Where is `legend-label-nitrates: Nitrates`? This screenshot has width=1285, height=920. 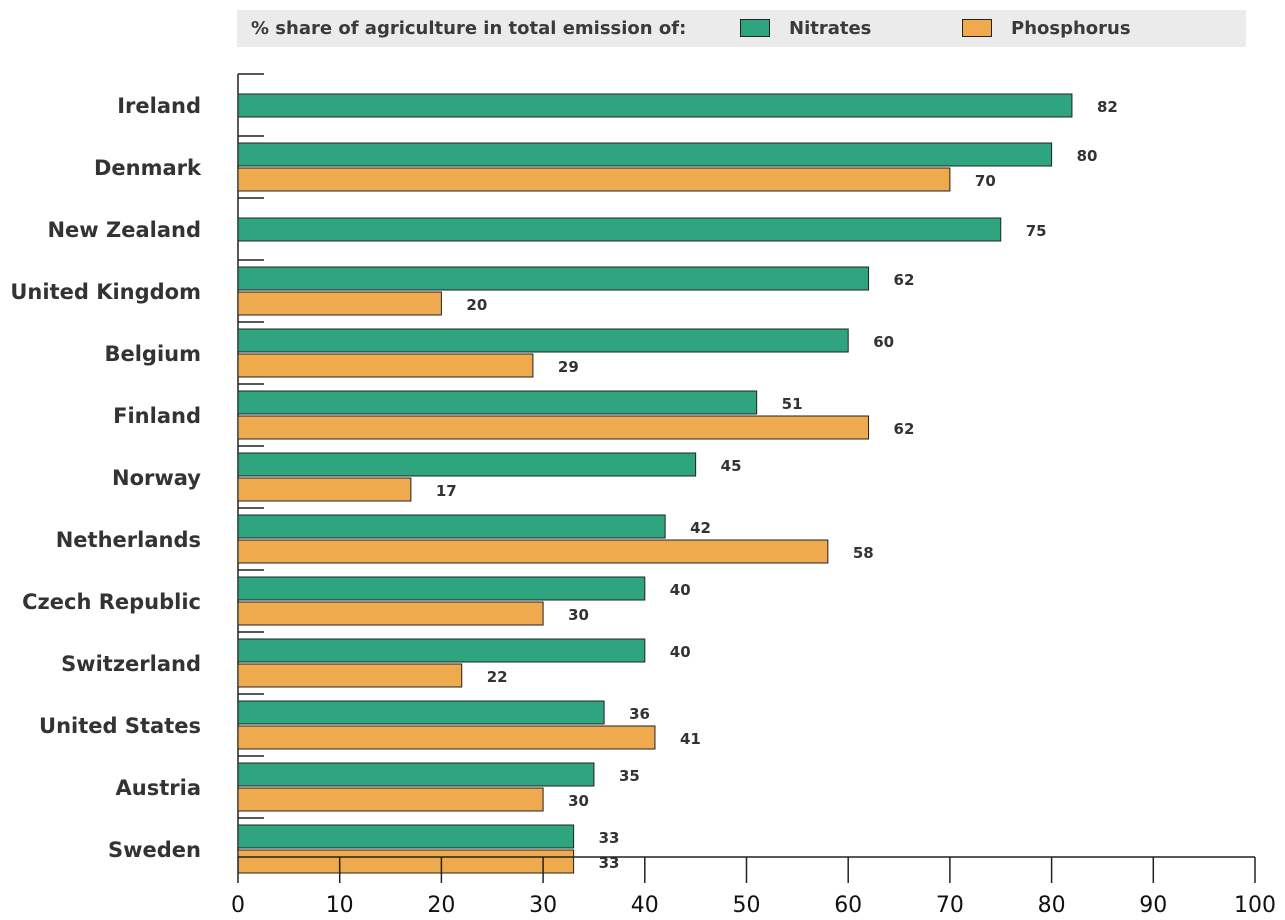
legend-label-nitrates: Nitrates is located at coordinates (830, 28).